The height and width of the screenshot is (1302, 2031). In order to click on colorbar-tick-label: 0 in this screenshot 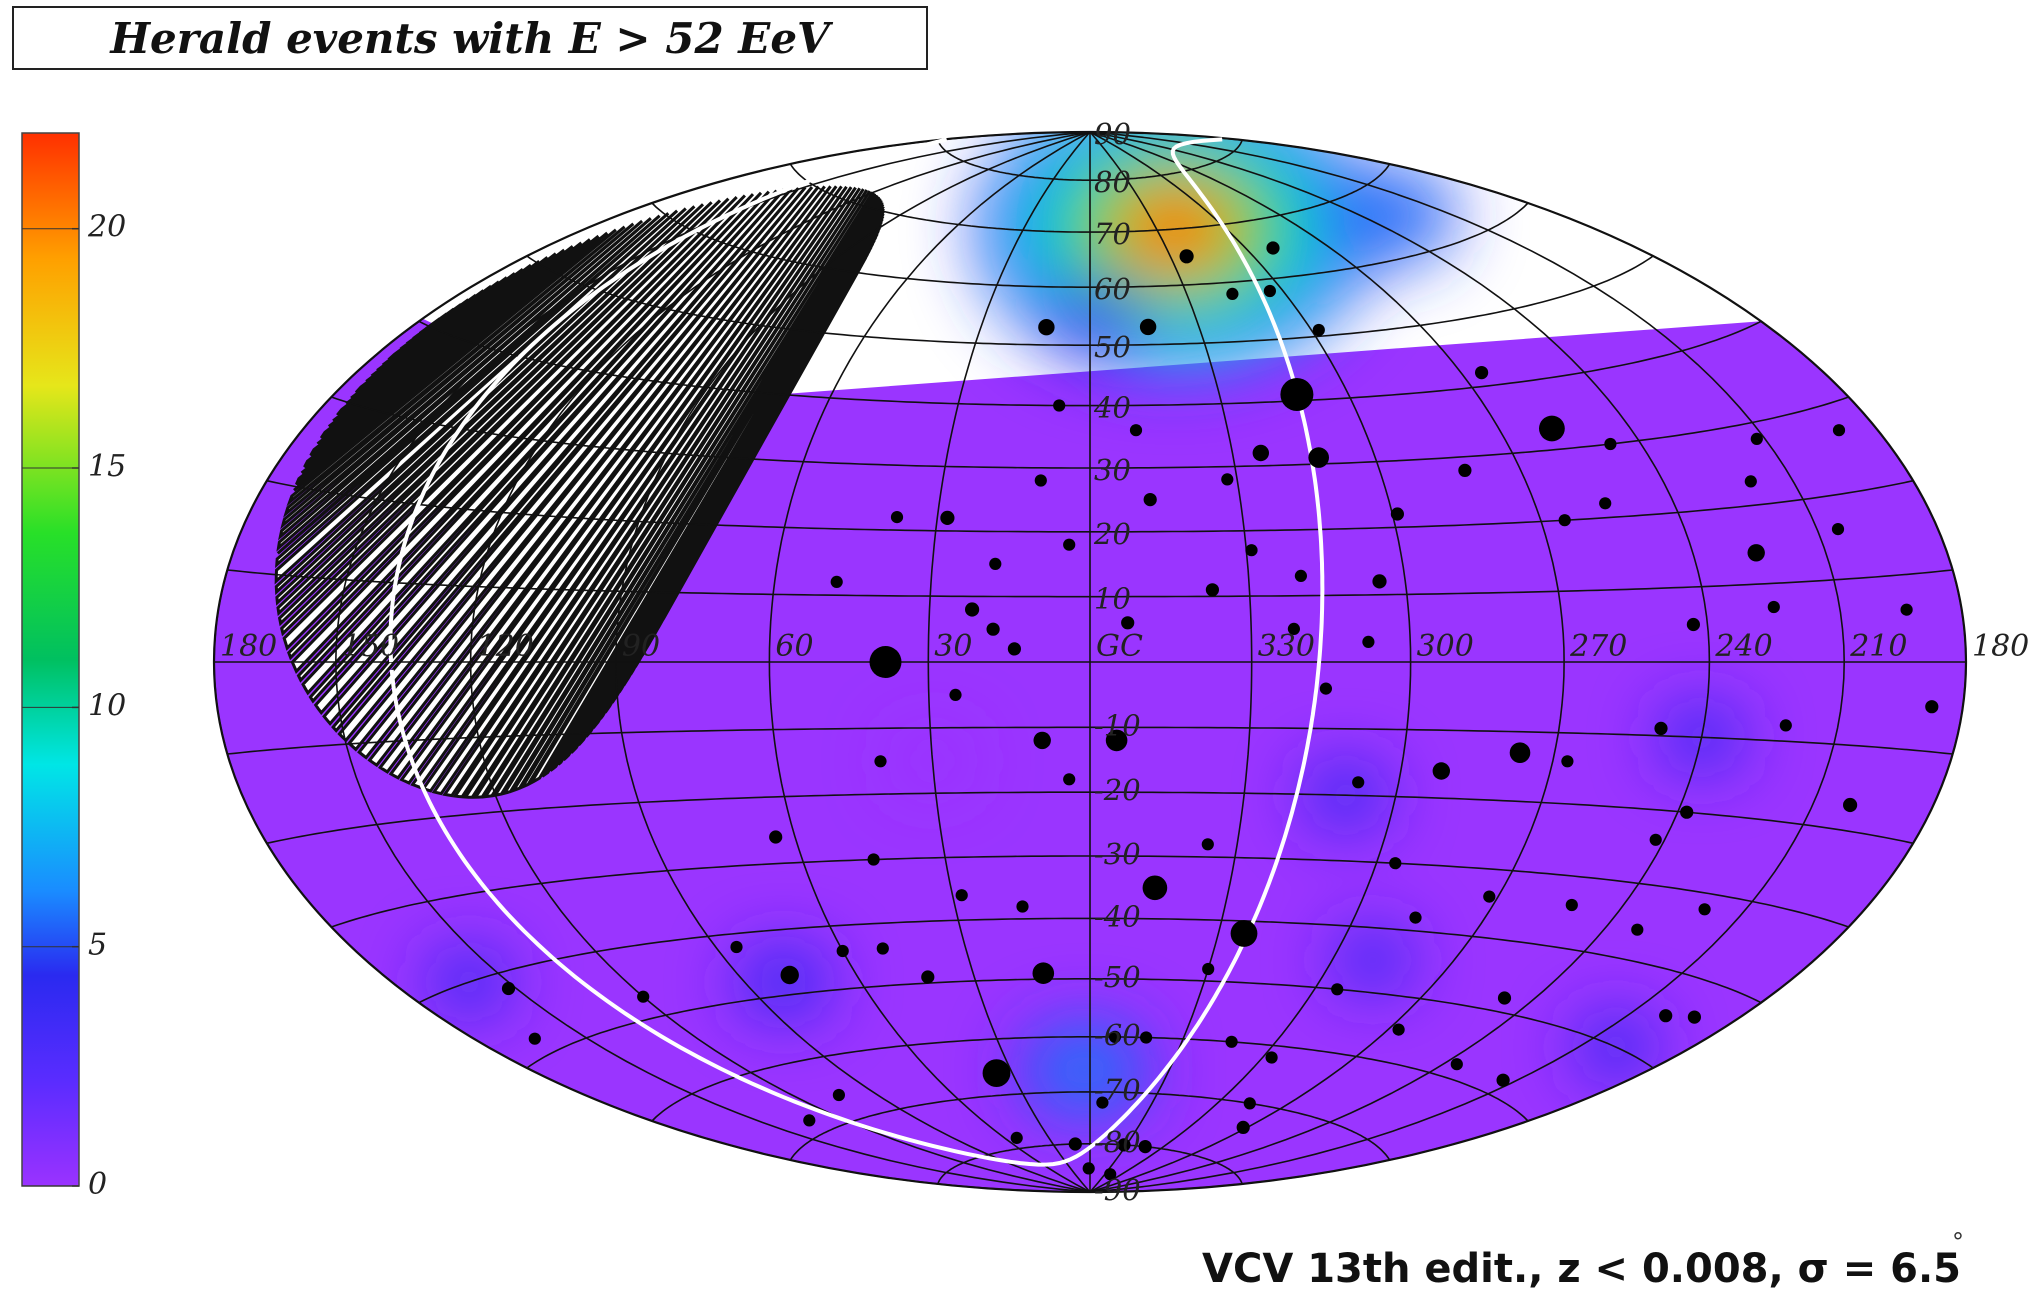, I will do `click(97, 1184)`.